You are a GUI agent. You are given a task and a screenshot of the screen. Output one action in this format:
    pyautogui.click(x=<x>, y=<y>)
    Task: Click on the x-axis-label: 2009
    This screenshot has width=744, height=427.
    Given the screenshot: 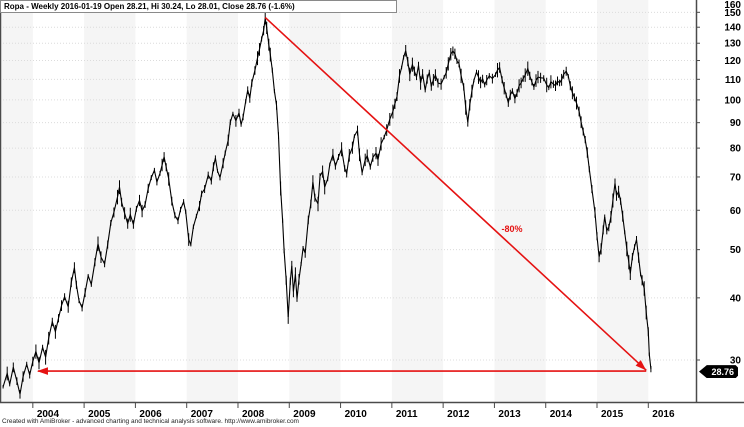 What is the action you would take?
    pyautogui.click(x=304, y=414)
    